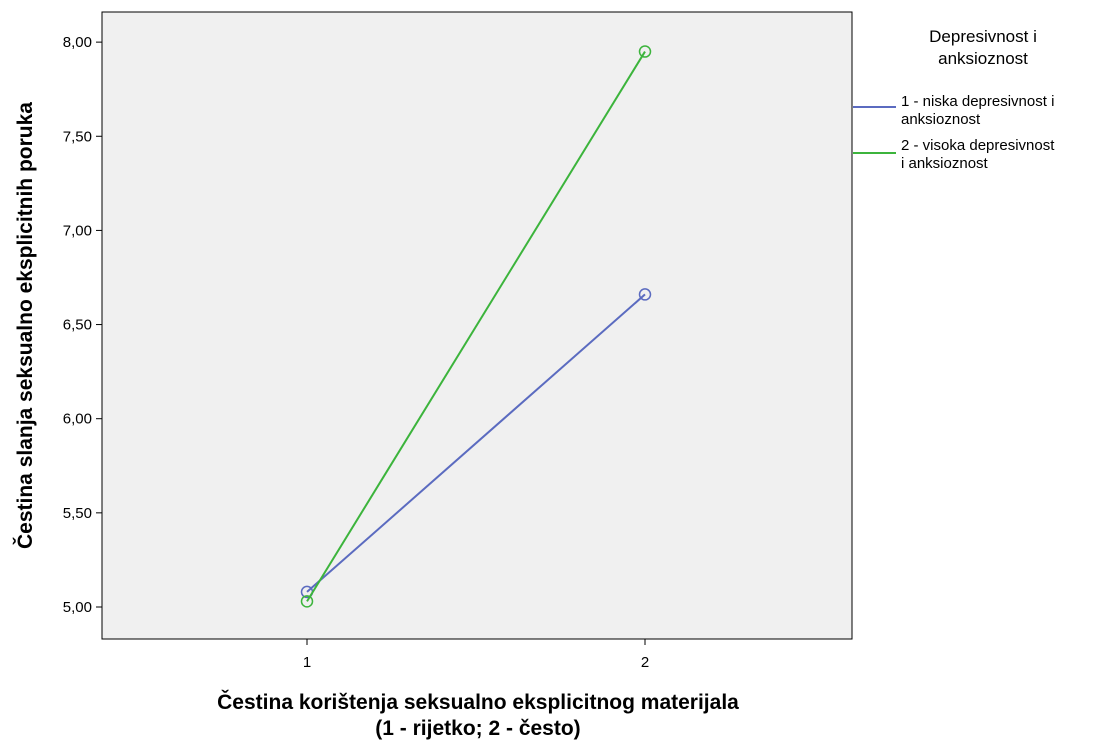  I want to click on legend-entry-series-2-line-1: 2 - visoka depresivnost, so click(978, 145).